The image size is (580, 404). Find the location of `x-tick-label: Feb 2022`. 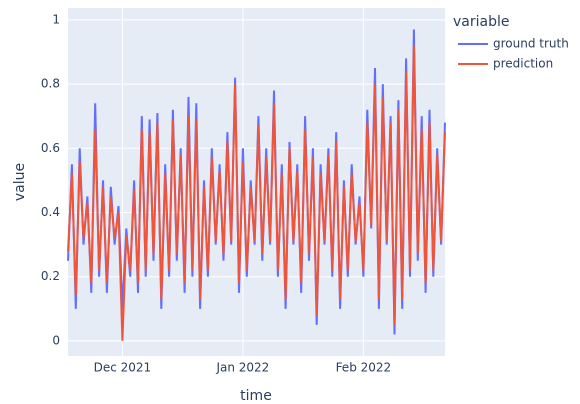

x-tick-label: Feb 2022 is located at coordinates (364, 368).